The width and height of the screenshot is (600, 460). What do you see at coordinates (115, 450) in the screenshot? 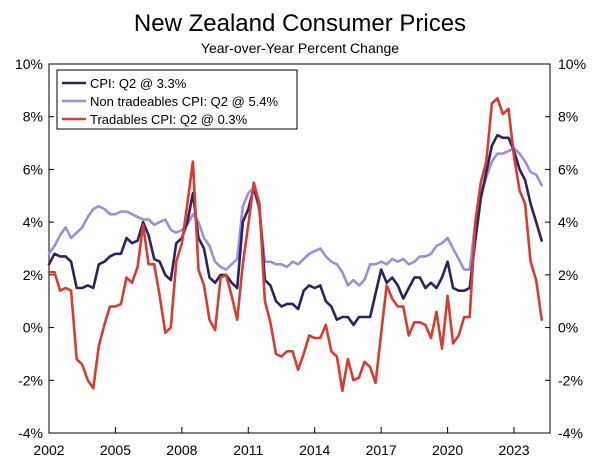
I see `x-tick-label: 2005` at bounding box center [115, 450].